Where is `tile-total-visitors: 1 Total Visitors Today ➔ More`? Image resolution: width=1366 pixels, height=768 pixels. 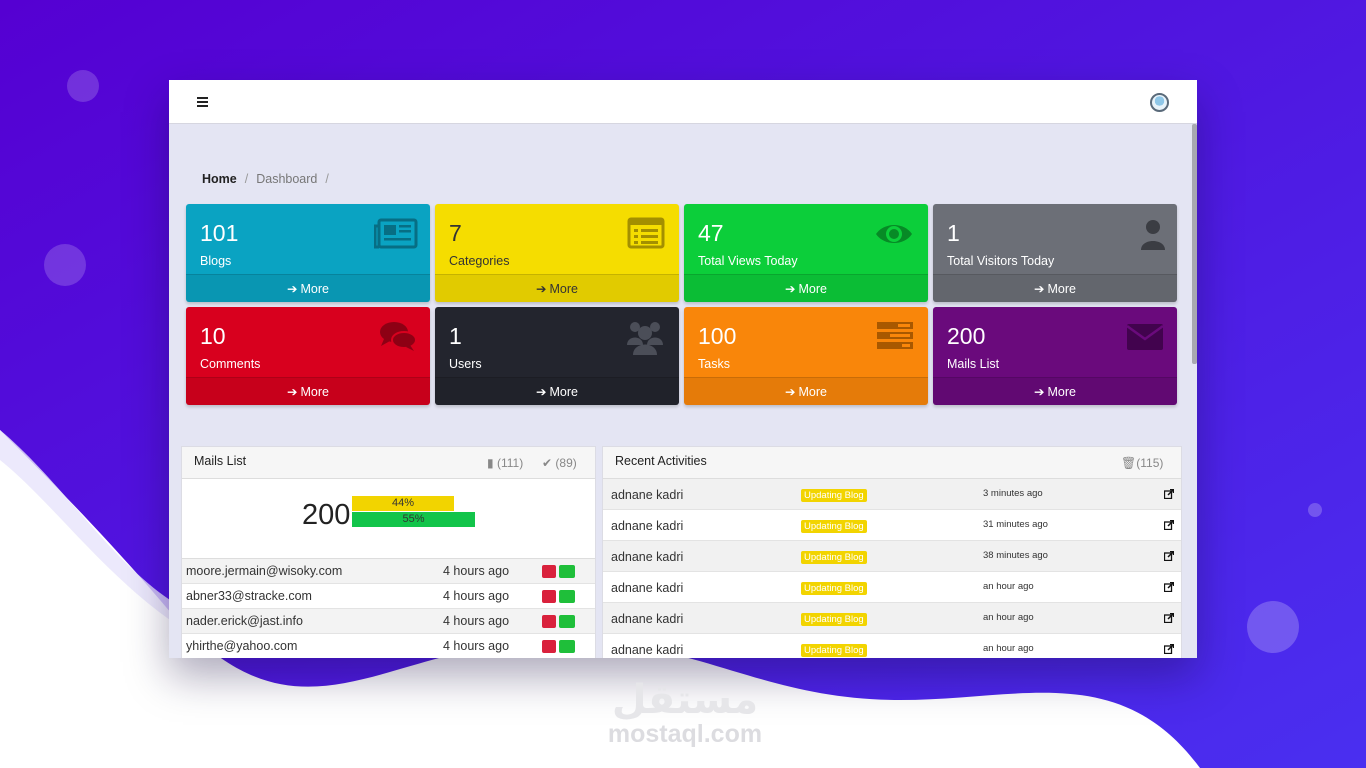 tile-total-visitors: 1 Total Visitors Today ➔ More is located at coordinates (1055, 253).